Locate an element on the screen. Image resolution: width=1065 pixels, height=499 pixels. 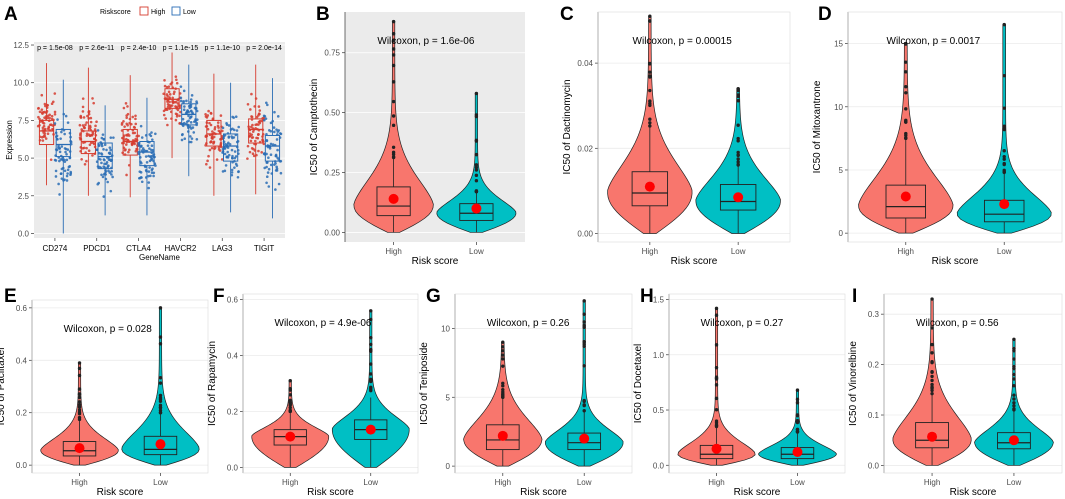
wilcoxon-label: Wilcoxon, p = 4.9e-06 is located at coordinates (323, 323).